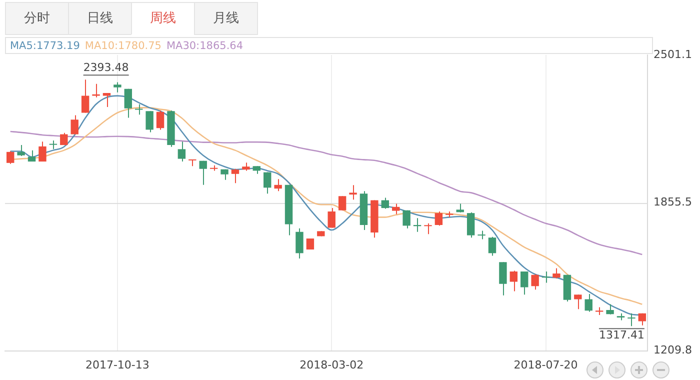  What do you see at coordinates (45, 46) in the screenshot?
I see `text: MA5:1773.19` at bounding box center [45, 46].